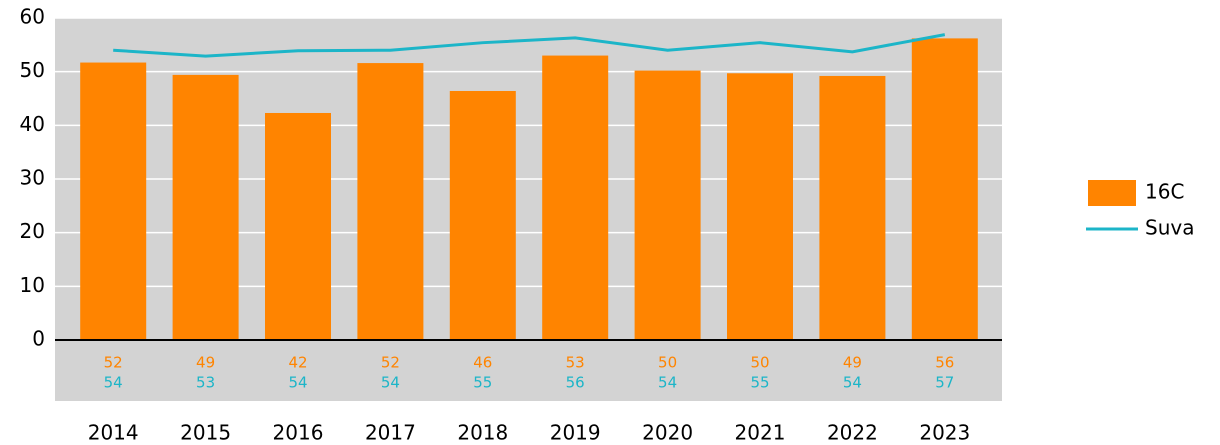 This screenshot has width=1220, height=445. Describe the element at coordinates (1112, 193) in the screenshot. I see `legend-swatch` at that location.